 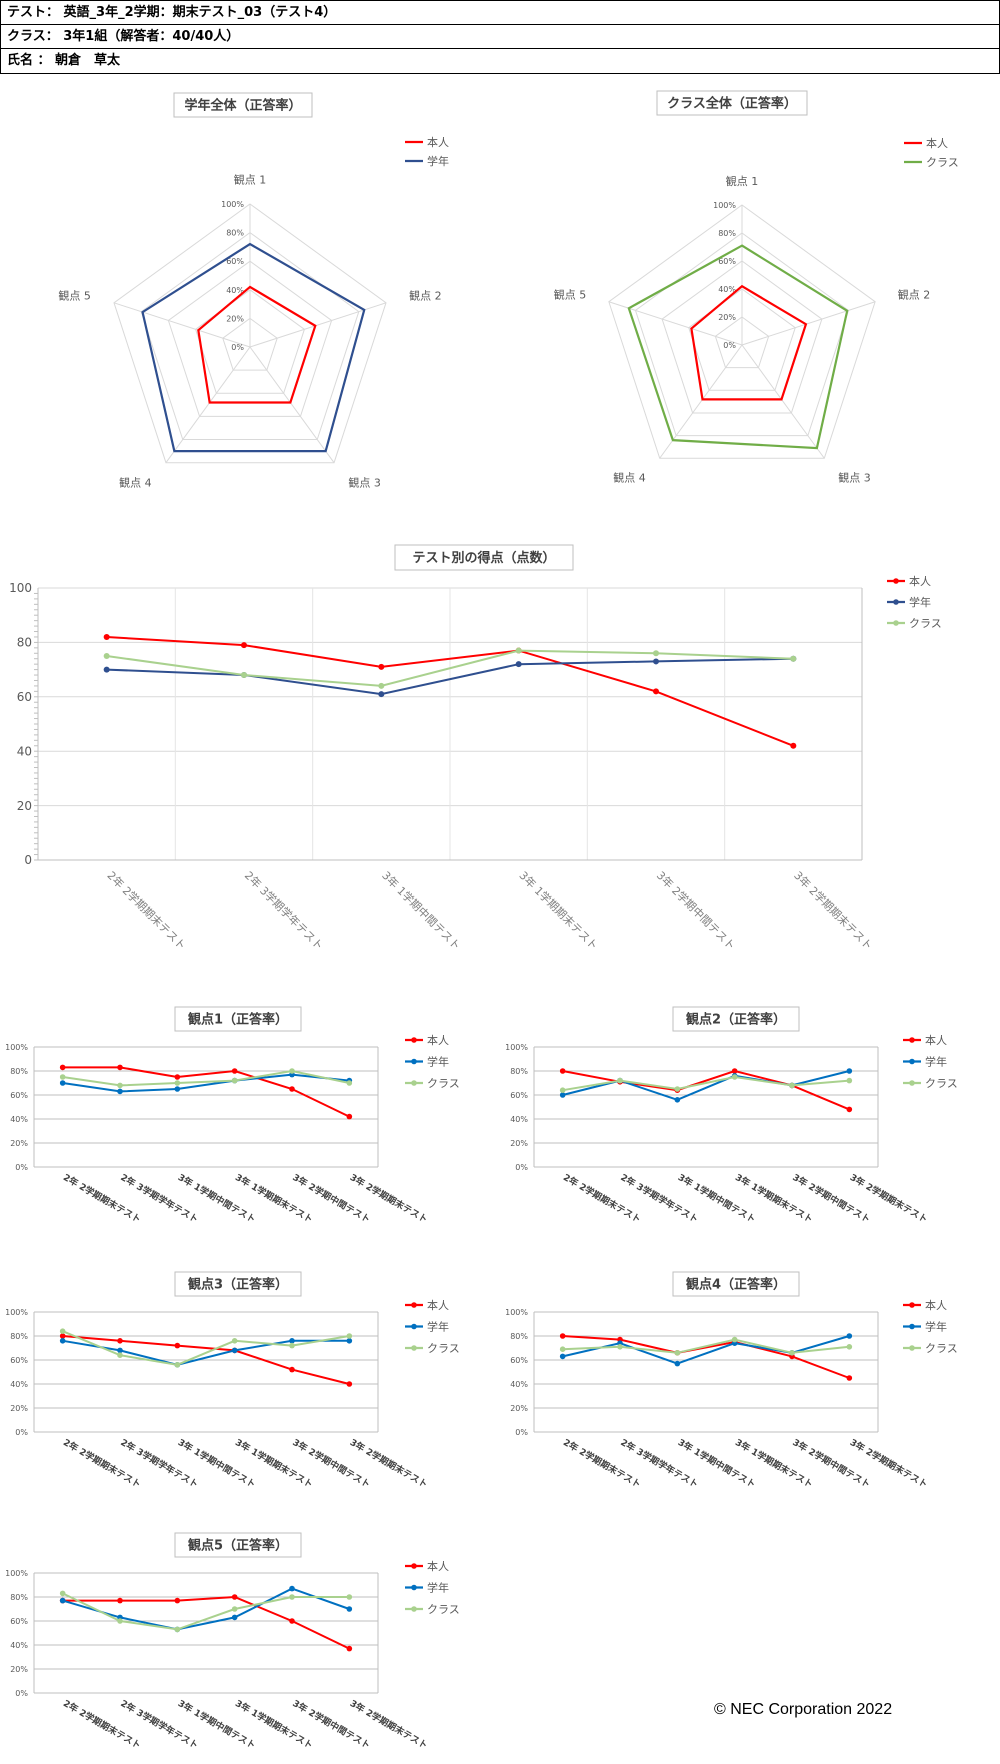 I want to click on x-tick-label: 3年 1学期中間テスト, so click(x=421, y=910).